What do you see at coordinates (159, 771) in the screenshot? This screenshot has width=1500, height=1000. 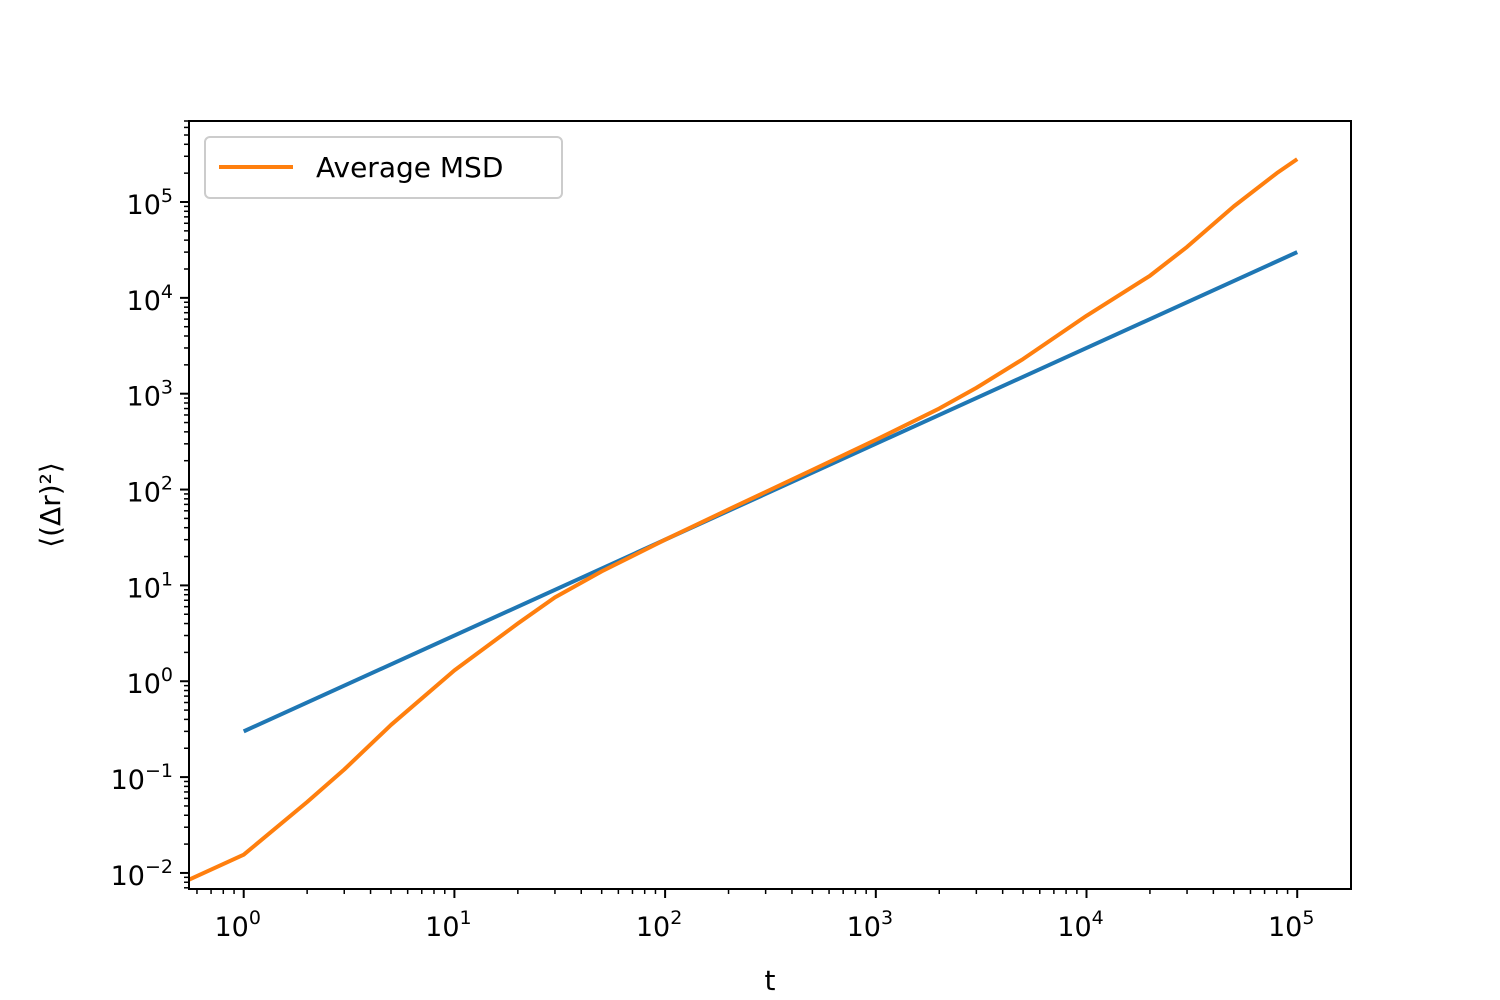 I see `y-tick-label-exponent: −1` at bounding box center [159, 771].